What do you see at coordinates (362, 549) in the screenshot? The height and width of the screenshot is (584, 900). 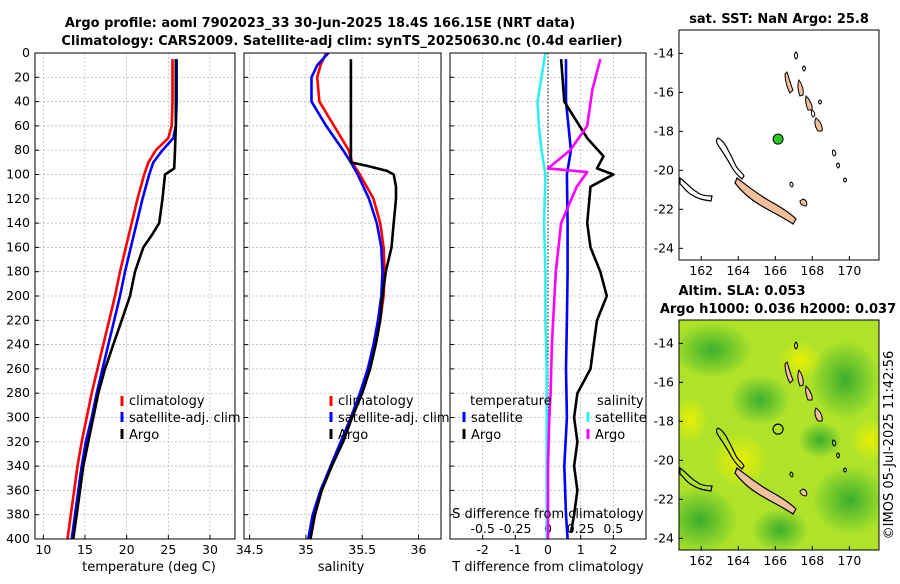 I see `x-tick-label: 35.5` at bounding box center [362, 549].